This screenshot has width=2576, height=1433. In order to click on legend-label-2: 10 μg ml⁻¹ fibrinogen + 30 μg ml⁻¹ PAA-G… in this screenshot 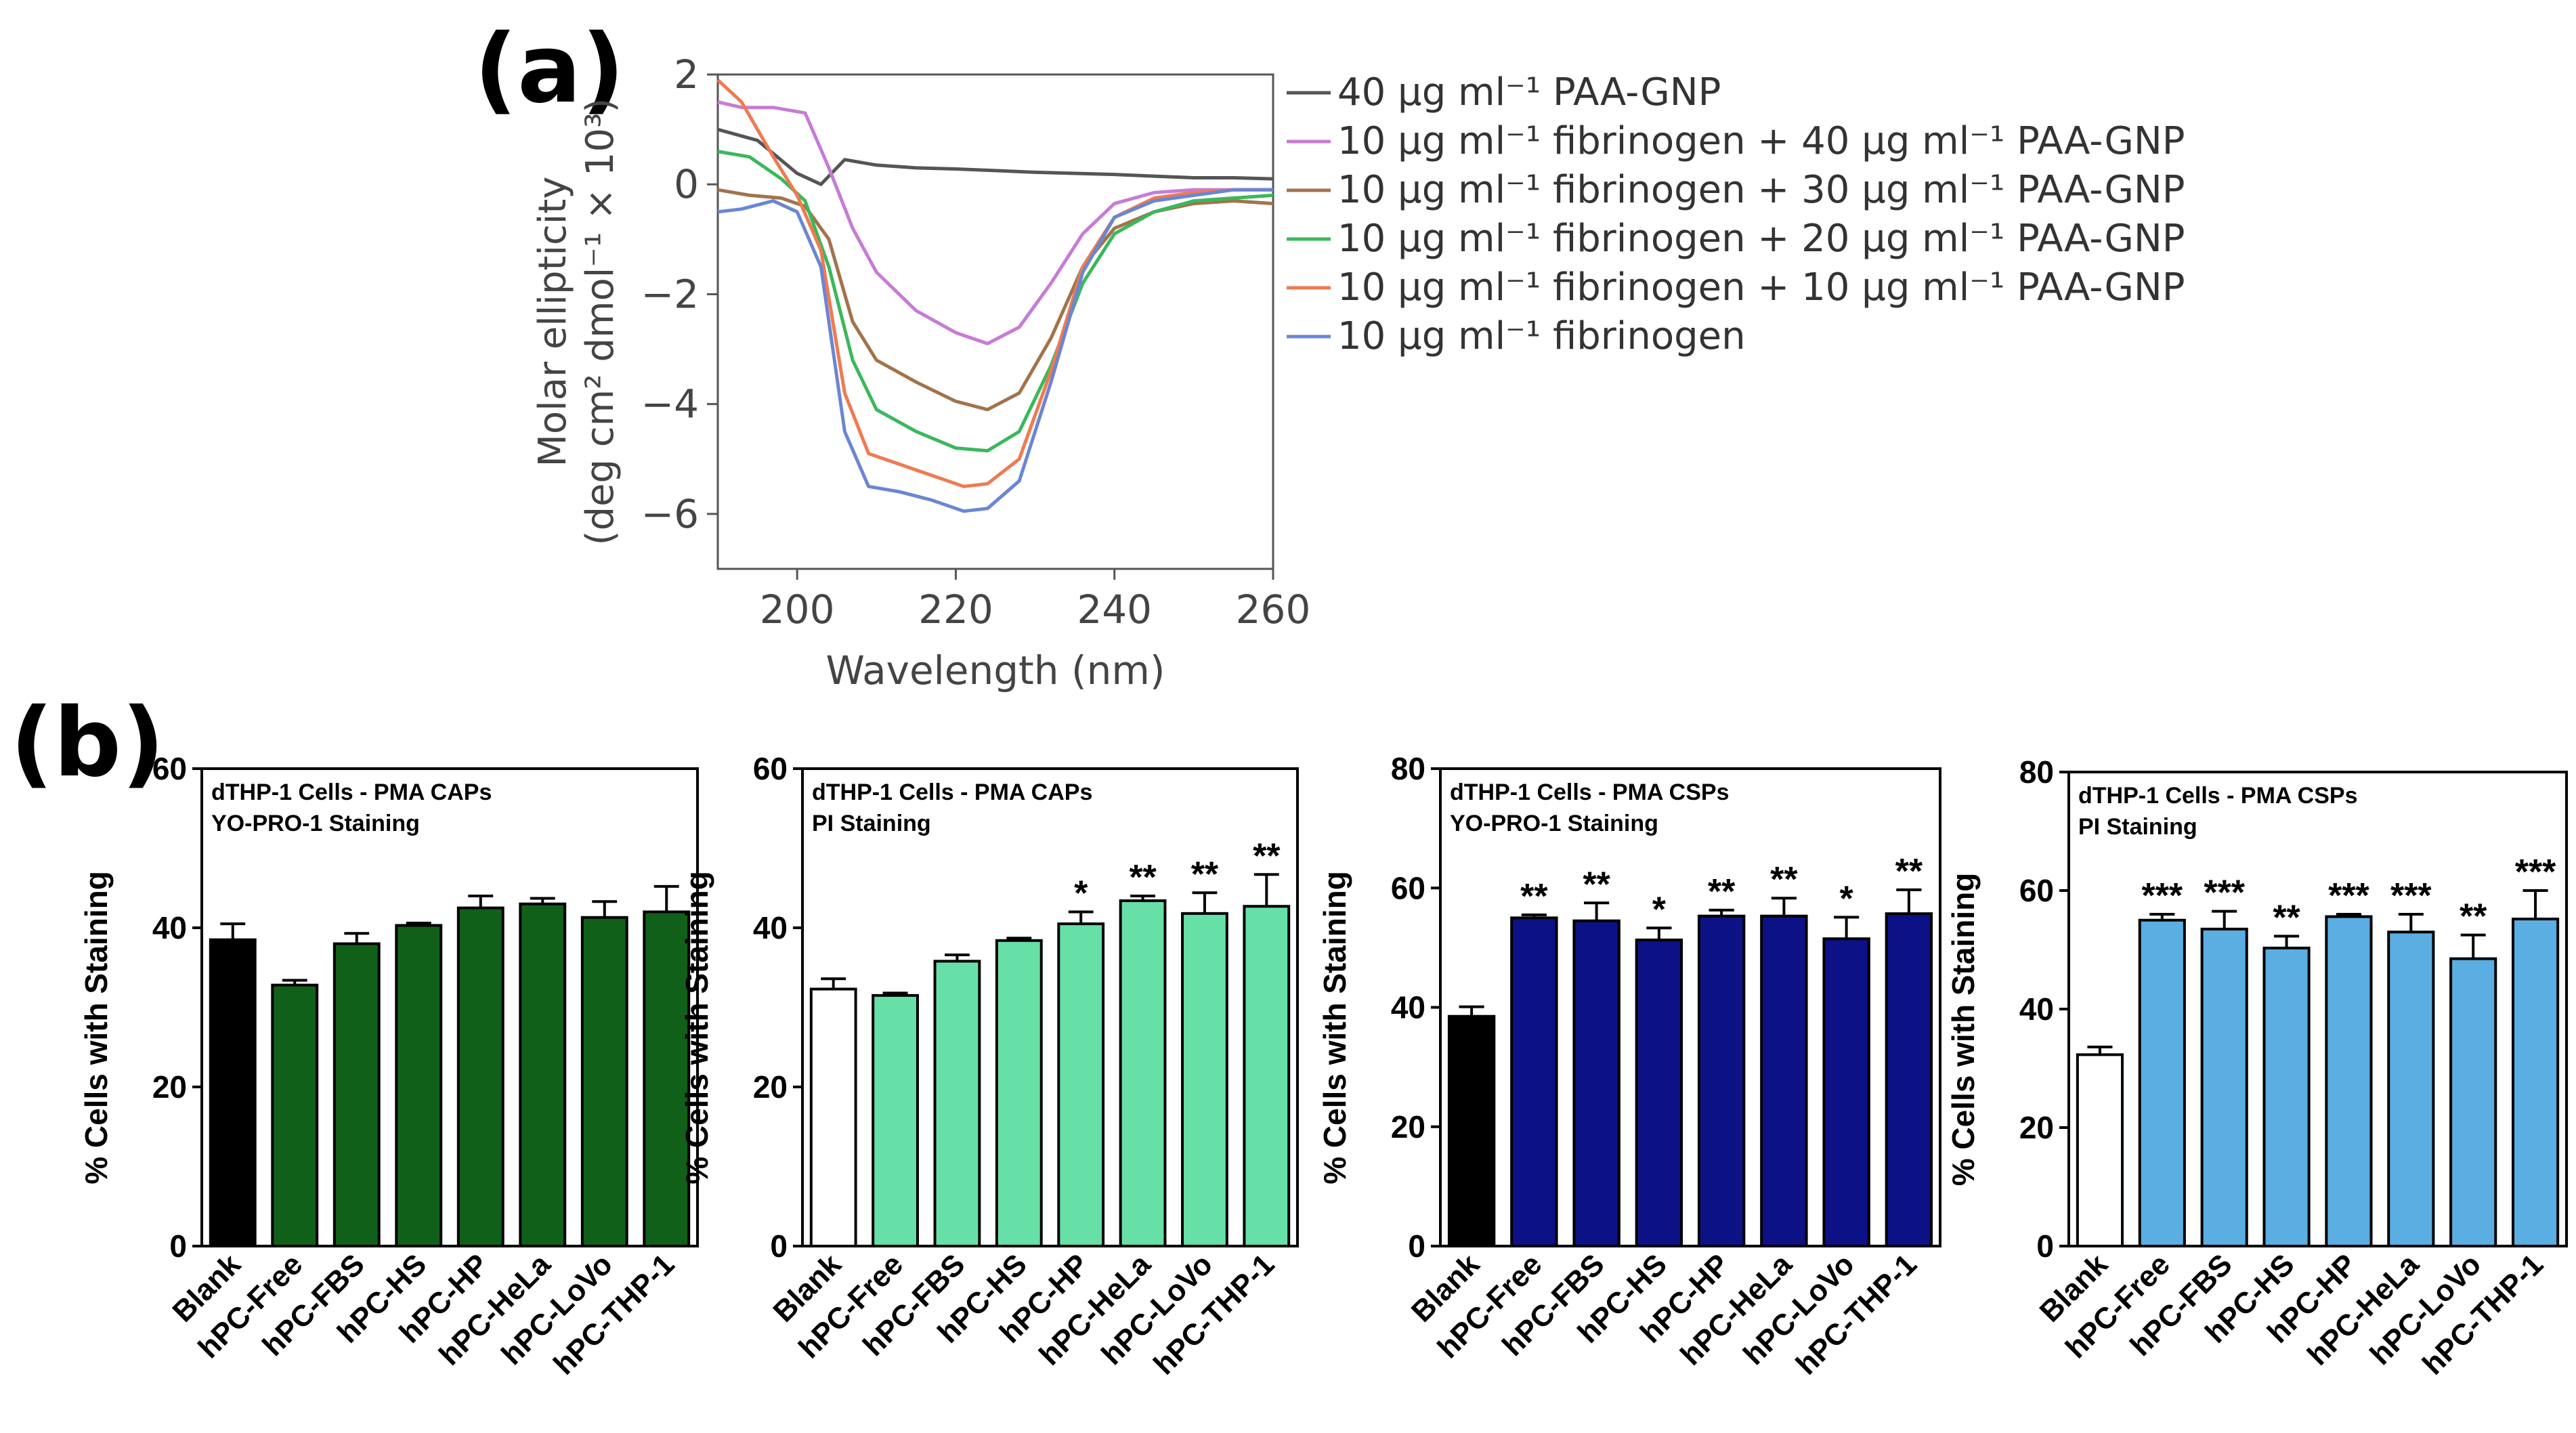, I will do `click(1761, 190)`.